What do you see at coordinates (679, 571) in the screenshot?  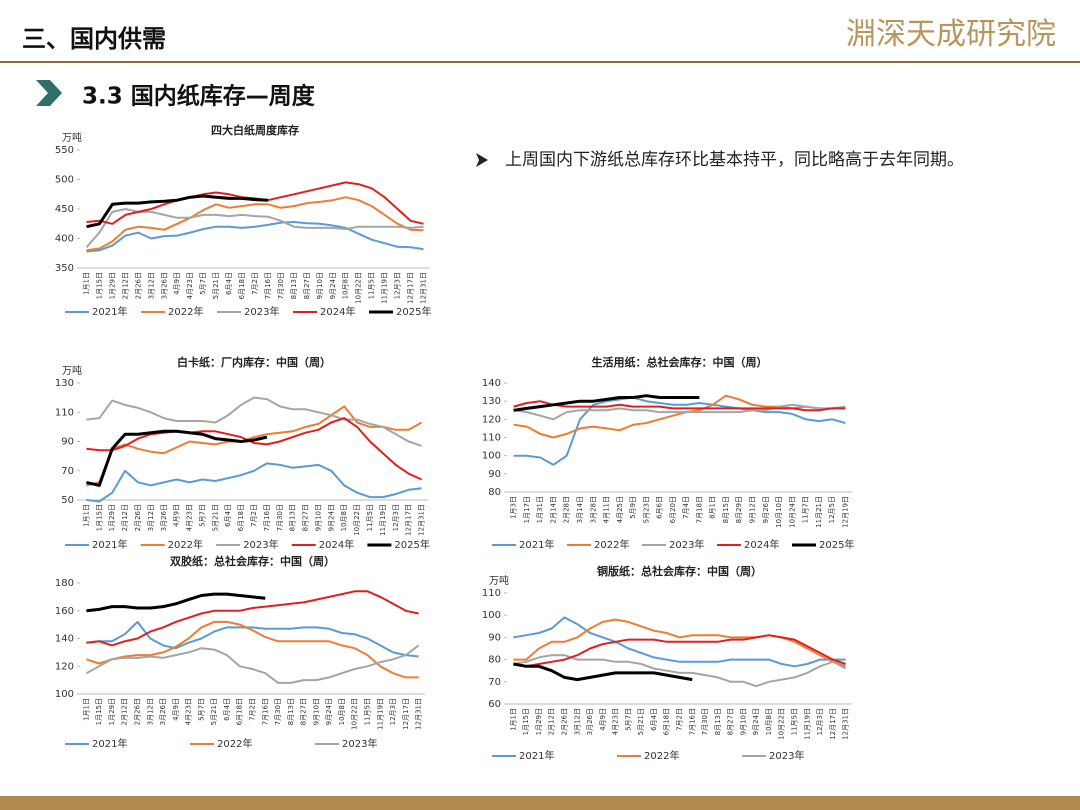 I see `chart-title: 铜版纸：总社会库存：中国（周）` at bounding box center [679, 571].